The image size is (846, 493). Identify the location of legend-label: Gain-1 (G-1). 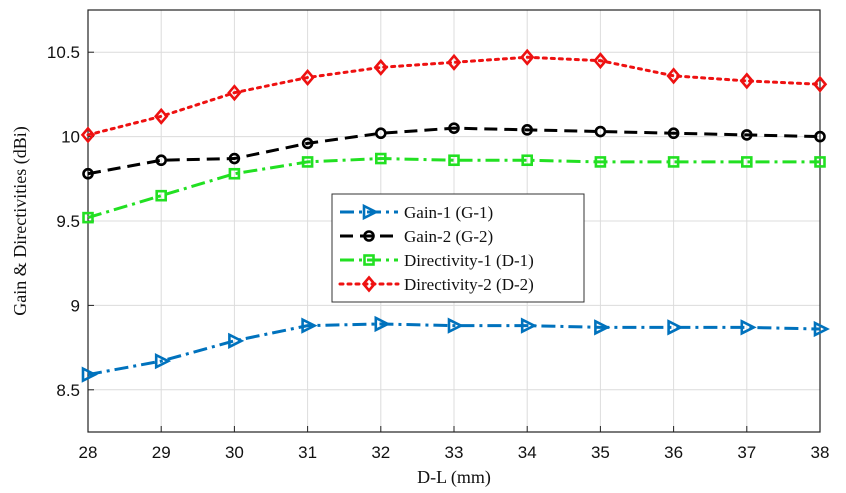
(448, 212).